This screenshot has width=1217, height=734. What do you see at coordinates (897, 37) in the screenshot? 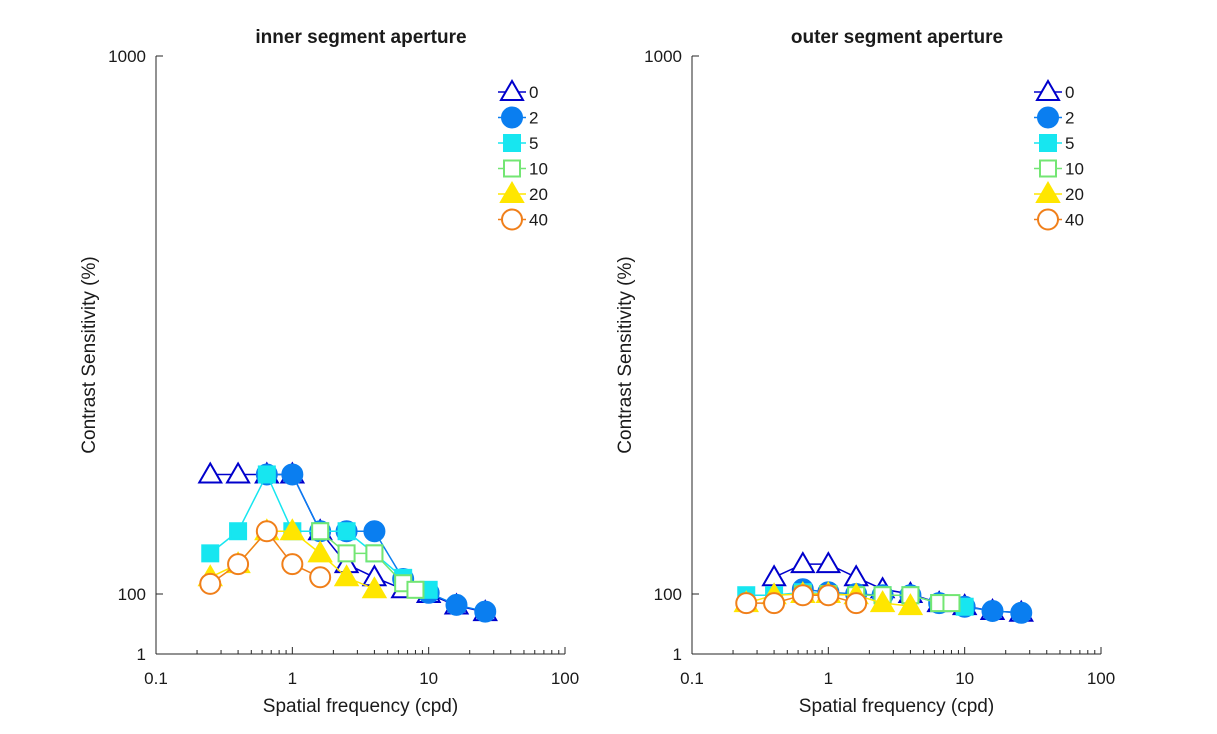
I see `panel-title: outer segment aperture` at bounding box center [897, 37].